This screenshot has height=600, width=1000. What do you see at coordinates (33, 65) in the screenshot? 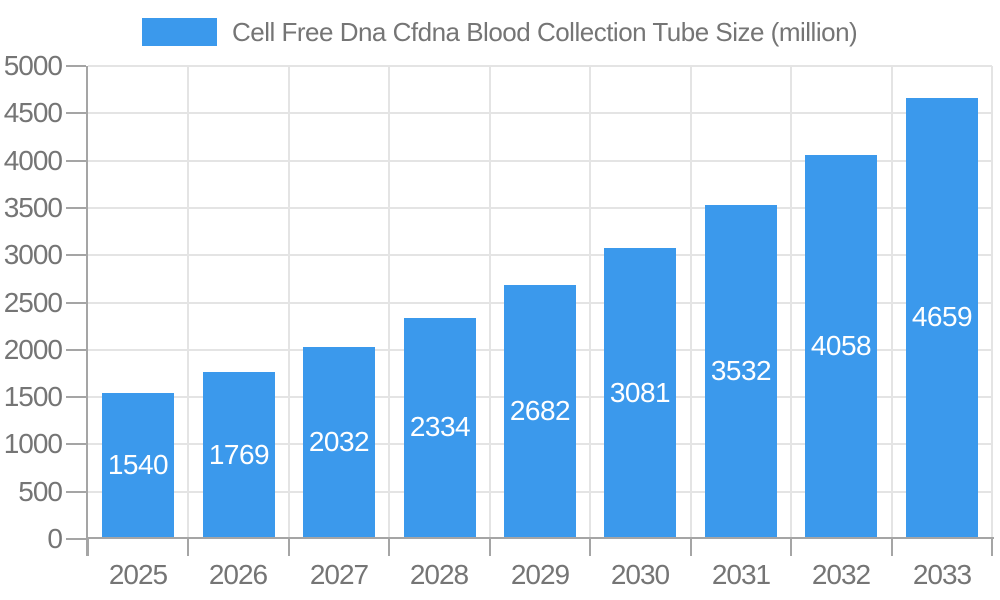
I see `y-axis-label: 5000` at bounding box center [33, 65].